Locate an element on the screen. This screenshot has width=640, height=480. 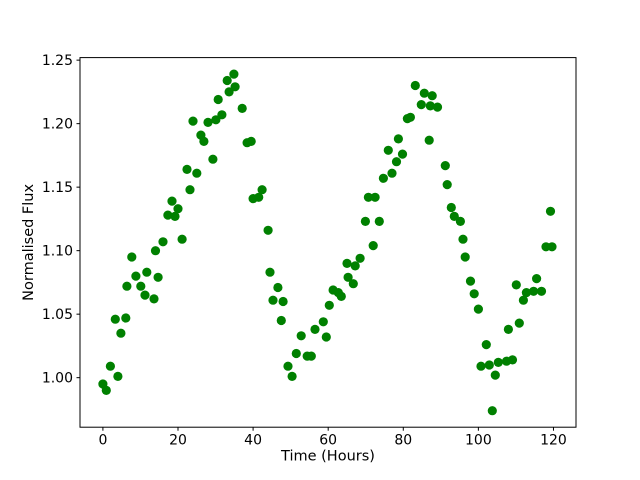
y-tick-label: 1.05 is located at coordinates (57, 315).